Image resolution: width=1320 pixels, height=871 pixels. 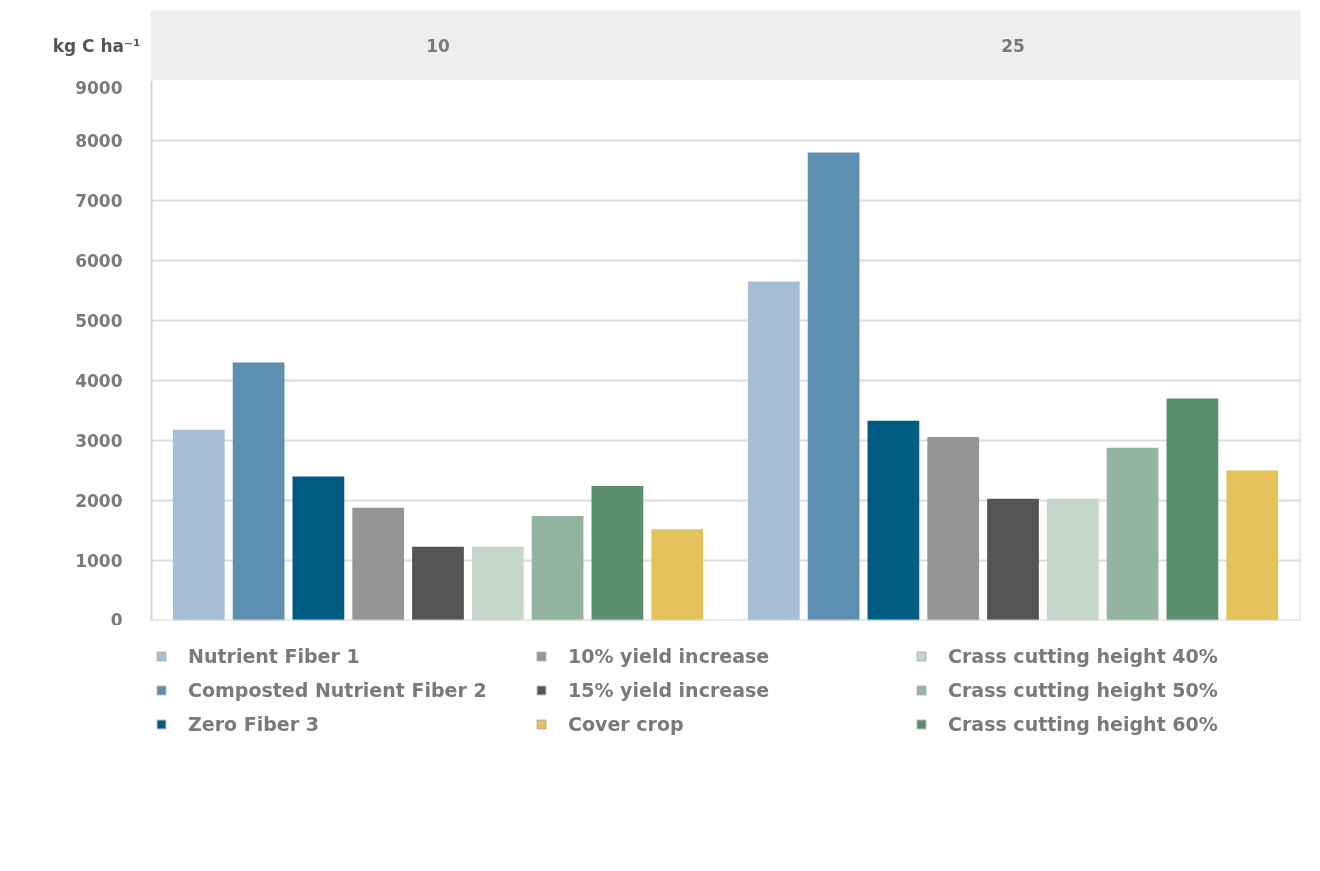 I want to click on y-tick-label: 6000, so click(x=99, y=261).